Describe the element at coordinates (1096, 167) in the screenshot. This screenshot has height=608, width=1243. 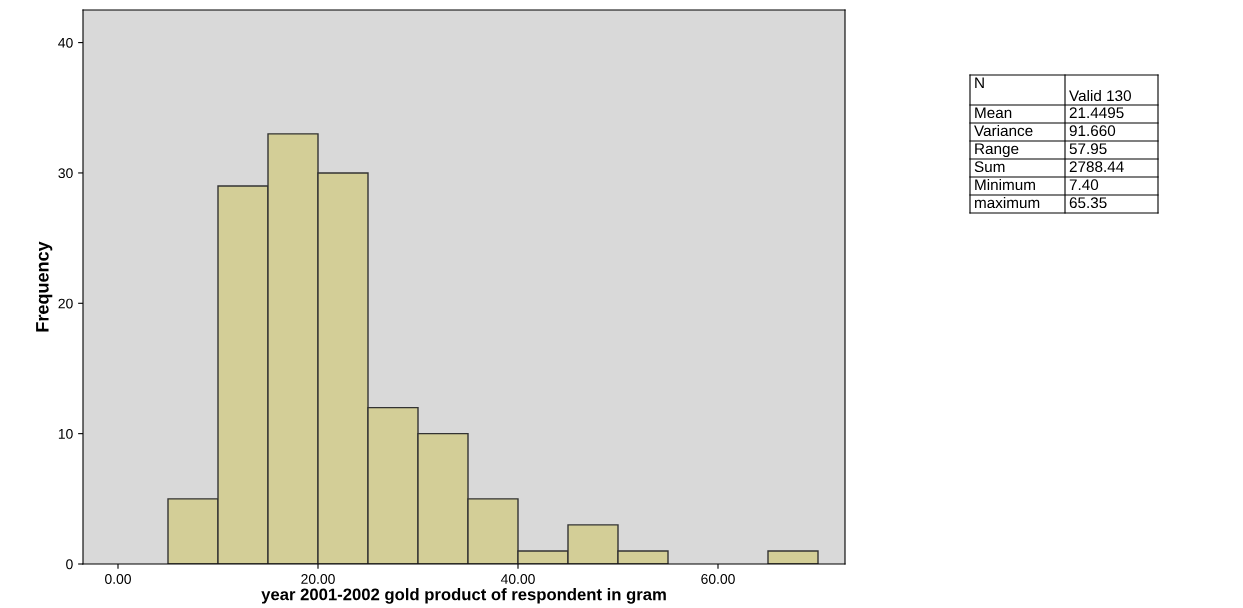
I see `text: 2788.44` at that location.